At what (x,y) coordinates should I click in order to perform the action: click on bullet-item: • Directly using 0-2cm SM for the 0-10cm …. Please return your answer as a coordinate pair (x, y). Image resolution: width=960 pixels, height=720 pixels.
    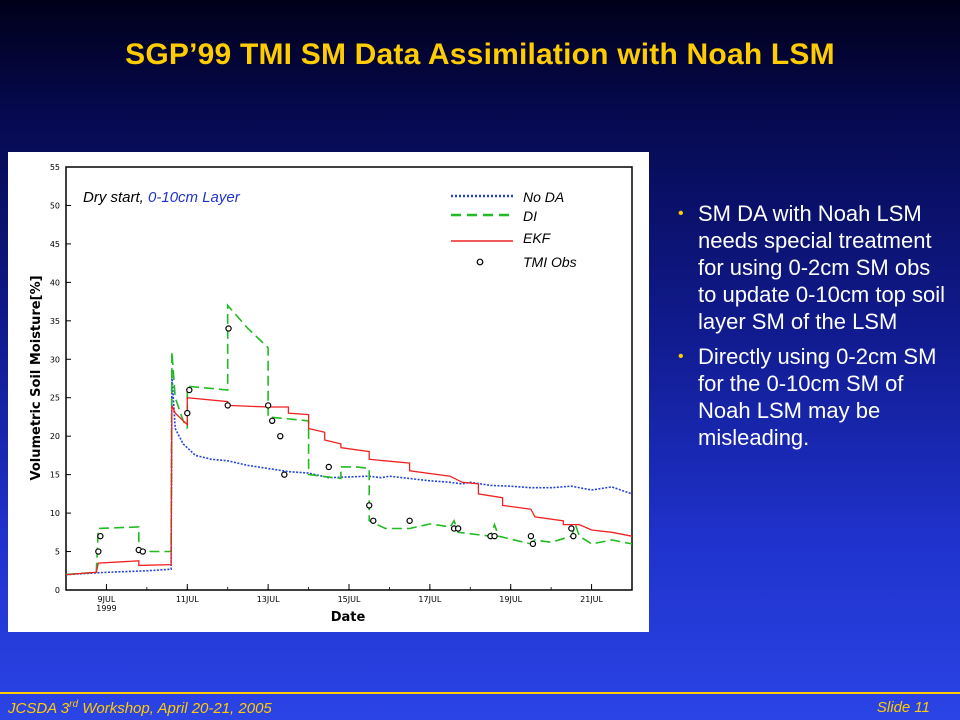
    Looking at the image, I should click on (811, 397).